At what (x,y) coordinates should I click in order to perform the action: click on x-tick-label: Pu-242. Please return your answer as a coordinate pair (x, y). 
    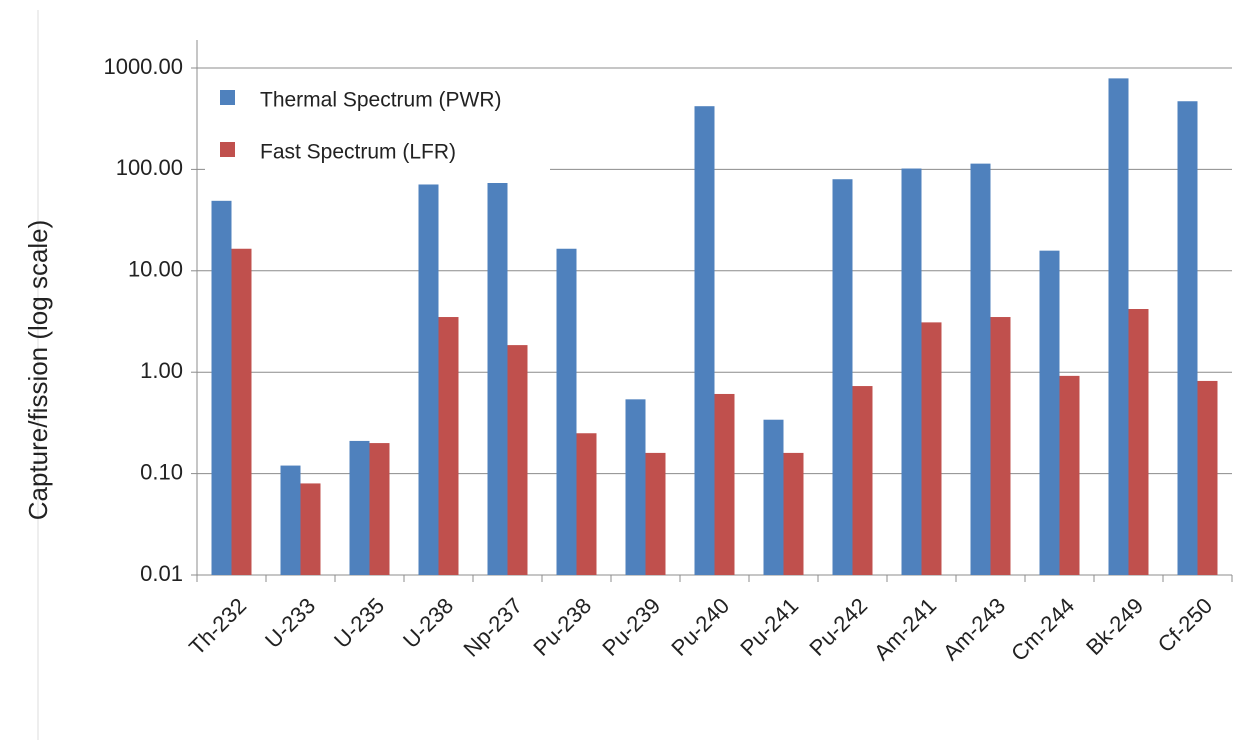
    Looking at the image, I should click on (838, 627).